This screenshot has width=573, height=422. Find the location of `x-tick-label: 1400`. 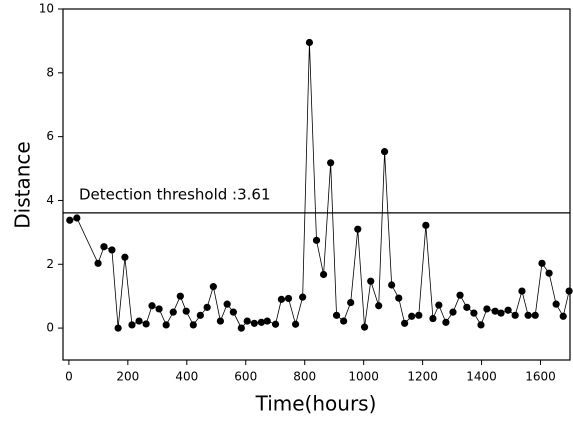

x-tick-label: 1400 is located at coordinates (481, 377).